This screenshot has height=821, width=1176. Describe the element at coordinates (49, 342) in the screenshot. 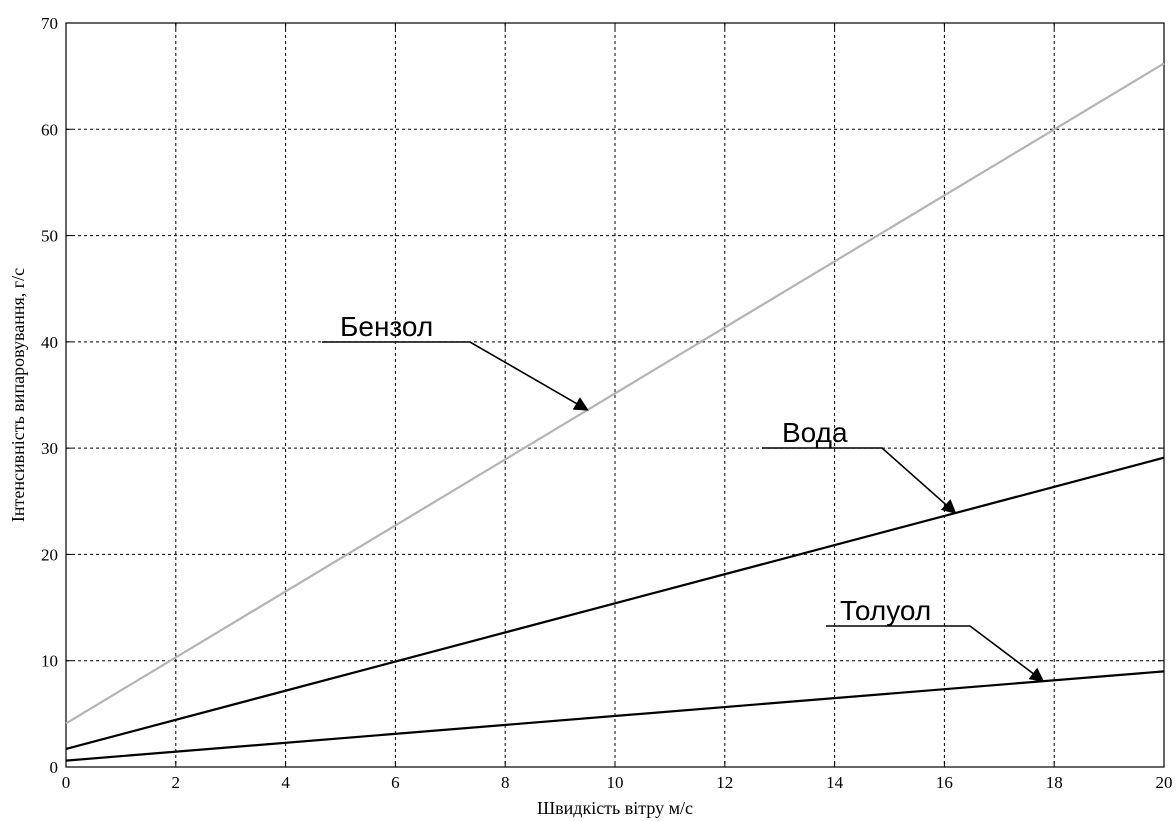

I see `y-tick-label: 40` at that location.